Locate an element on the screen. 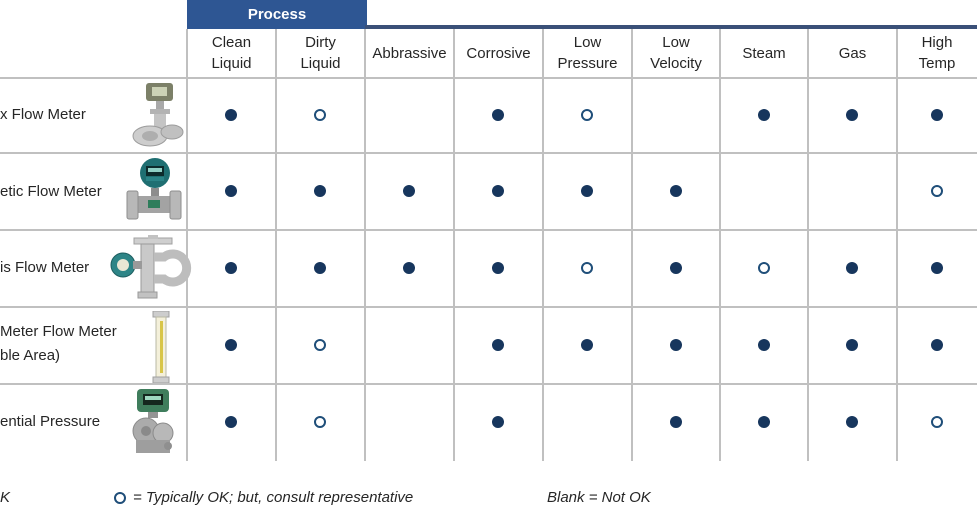 The height and width of the screenshot is (513, 977). column-header-line: Dirty is located at coordinates (320, 42).